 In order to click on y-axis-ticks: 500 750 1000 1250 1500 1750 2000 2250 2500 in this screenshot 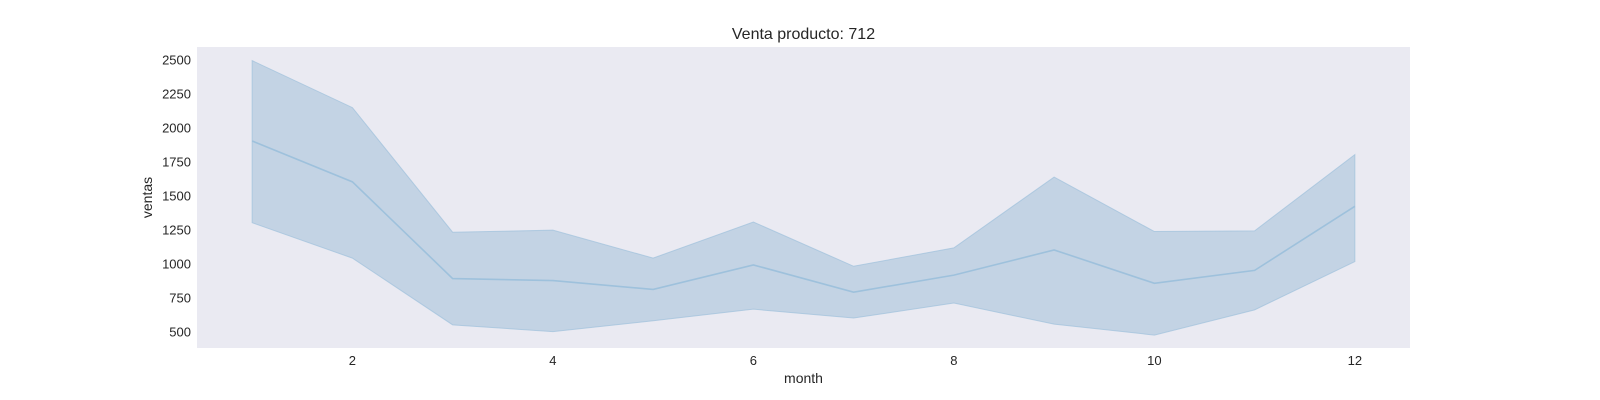, I will do `click(176, 195)`.